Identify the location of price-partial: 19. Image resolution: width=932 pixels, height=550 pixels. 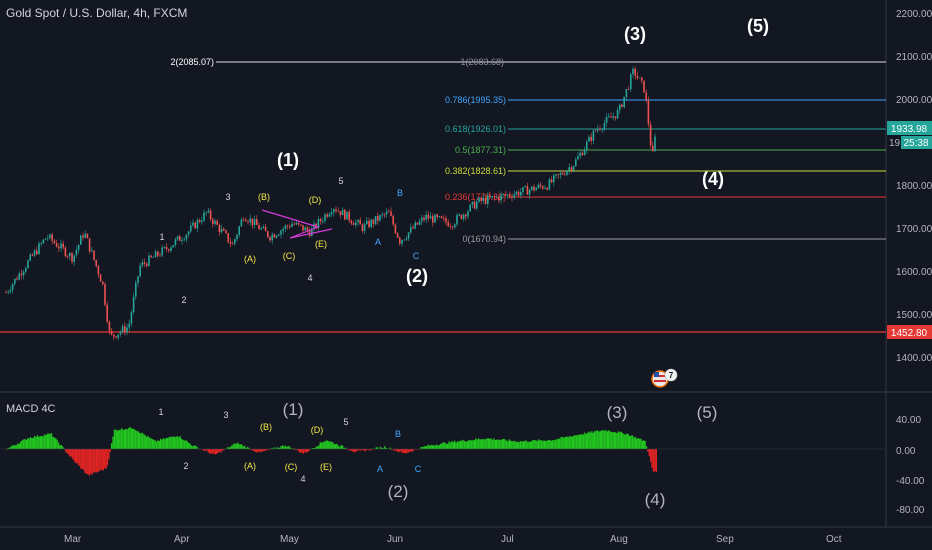
(895, 143).